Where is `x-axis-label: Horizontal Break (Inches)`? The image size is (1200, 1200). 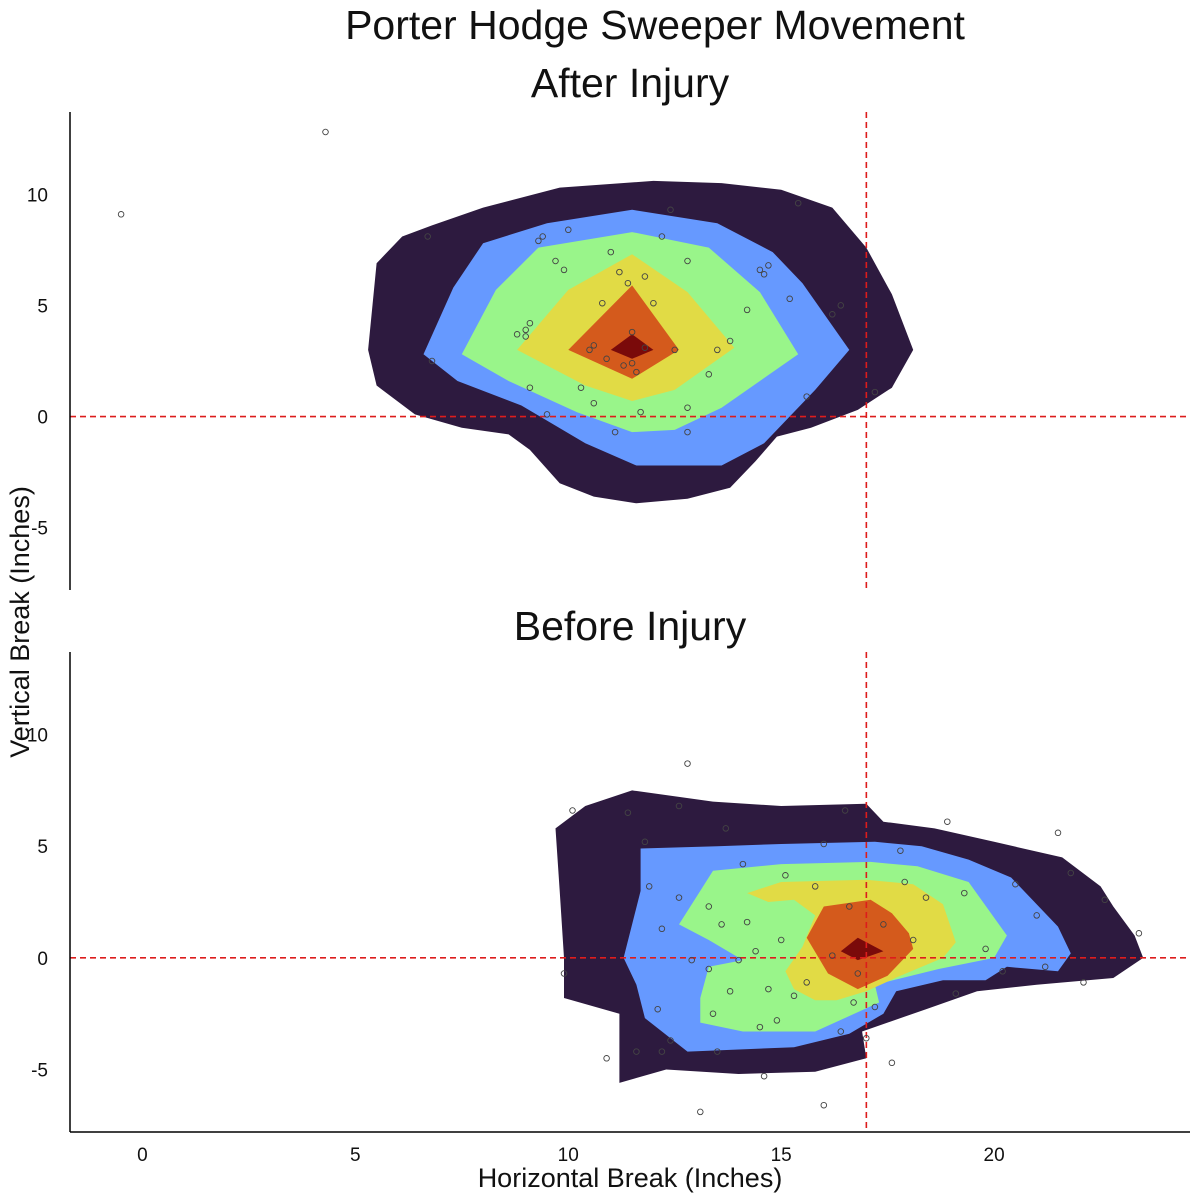 x-axis-label: Horizontal Break (Inches) is located at coordinates (630, 1178).